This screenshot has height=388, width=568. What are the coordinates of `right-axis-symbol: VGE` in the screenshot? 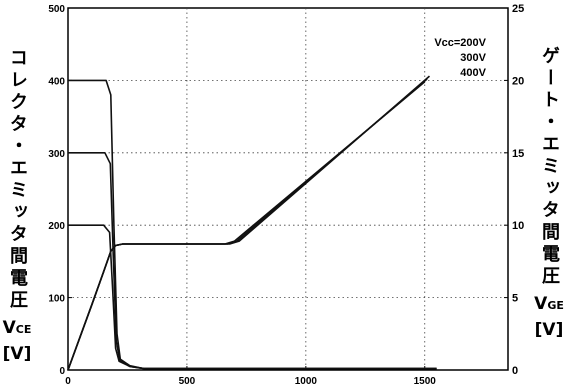 It's located at (549, 304).